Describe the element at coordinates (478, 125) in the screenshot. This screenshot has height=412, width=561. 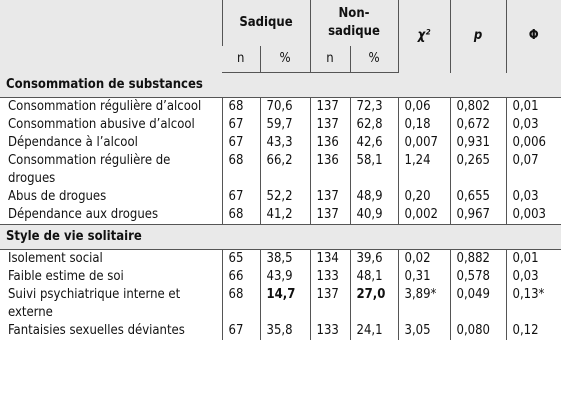
I see `cell: 0,672` at that location.